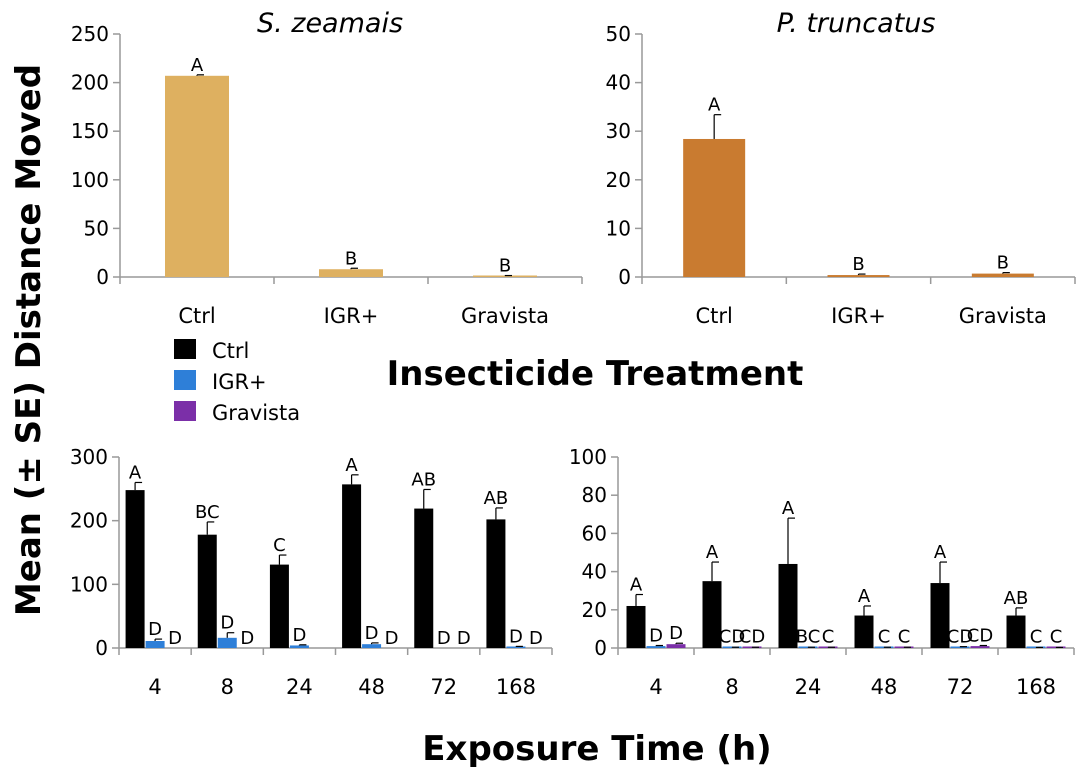 Image resolution: width=1084 pixels, height=770 pixels. I want to click on panel-3-x-tick-label: 4, so click(154, 687).